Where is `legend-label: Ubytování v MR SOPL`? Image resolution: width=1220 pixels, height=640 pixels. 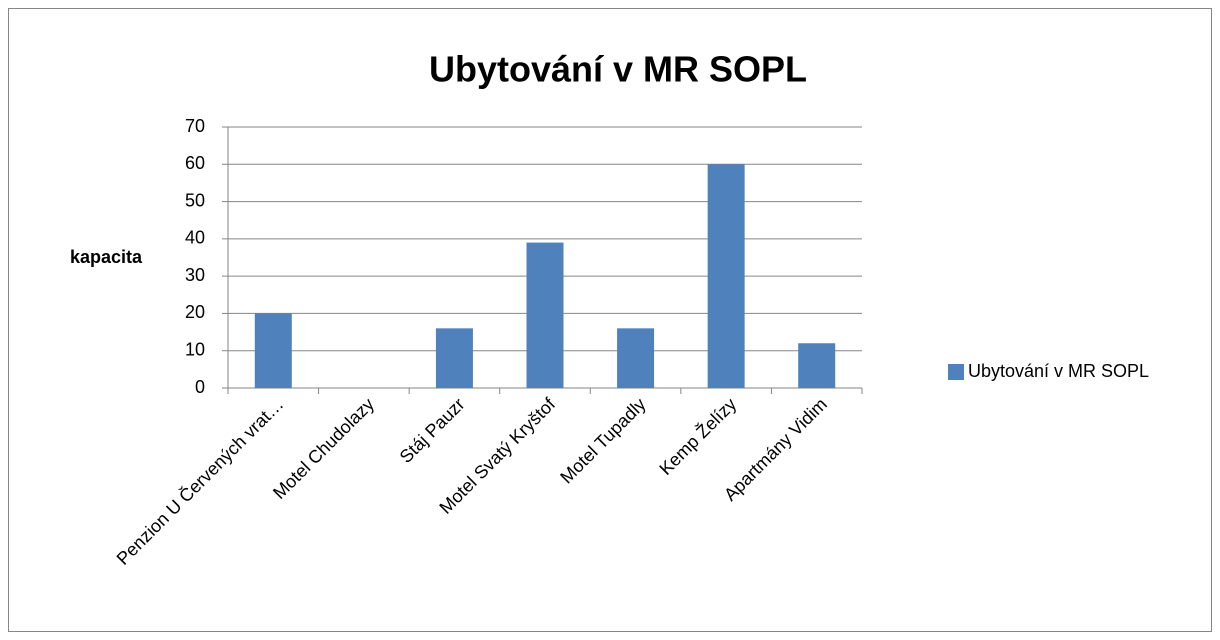
legend-label: Ubytování v MR SOPL is located at coordinates (1058, 371).